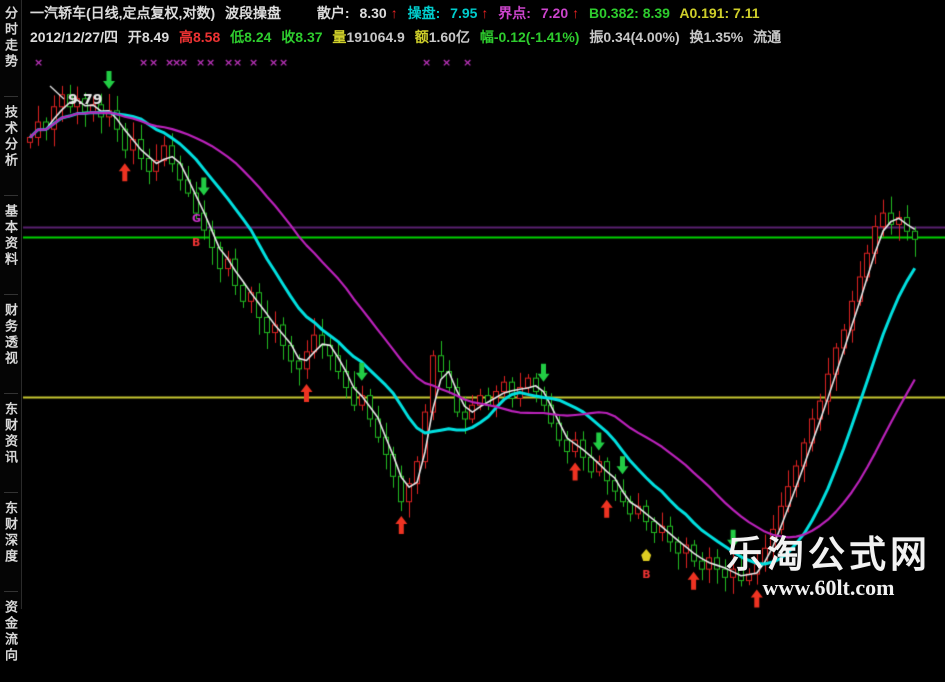  Describe the element at coordinates (302, 37) in the screenshot. I see `close-price: 收8.37` at that location.